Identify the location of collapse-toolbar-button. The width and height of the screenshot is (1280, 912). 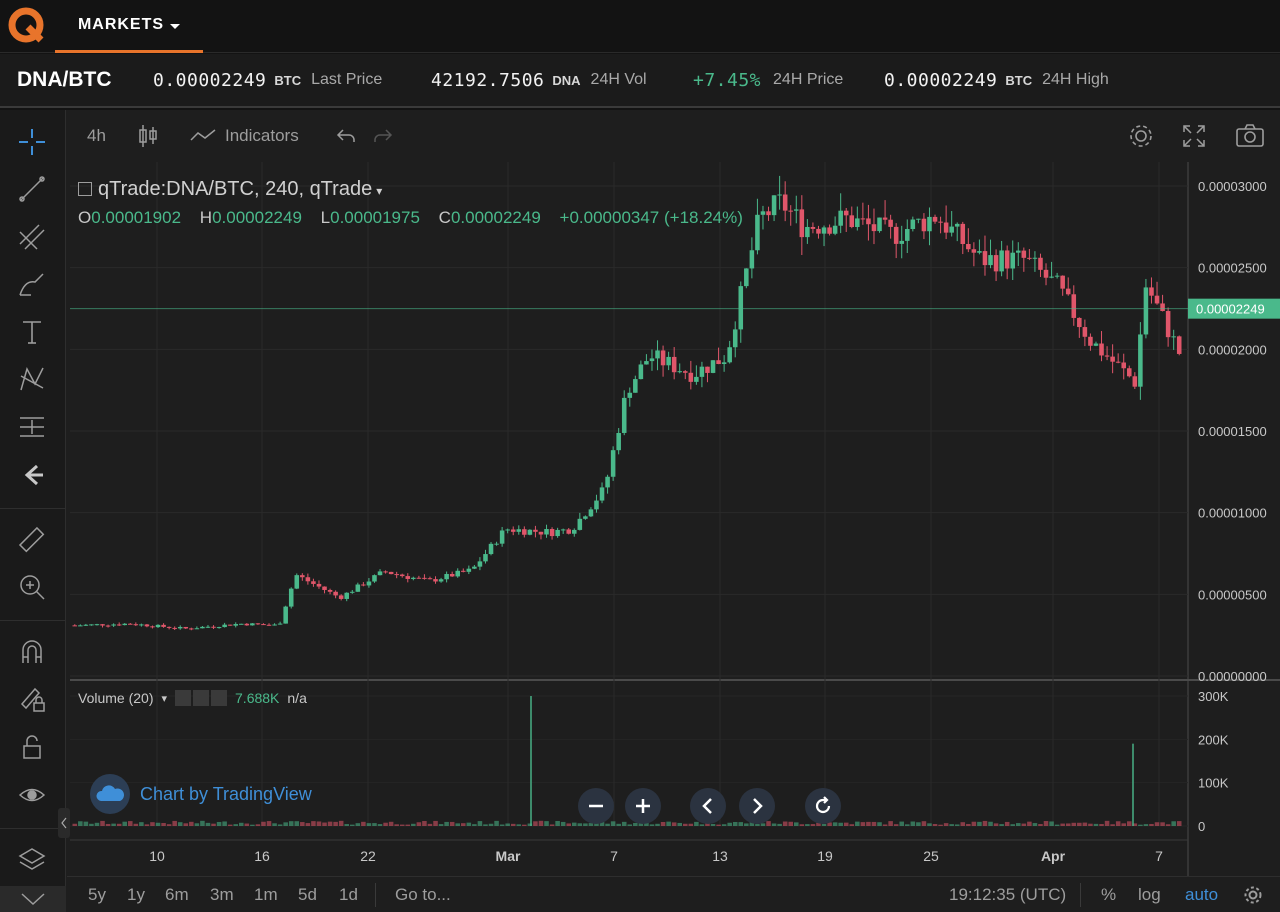
(33, 899).